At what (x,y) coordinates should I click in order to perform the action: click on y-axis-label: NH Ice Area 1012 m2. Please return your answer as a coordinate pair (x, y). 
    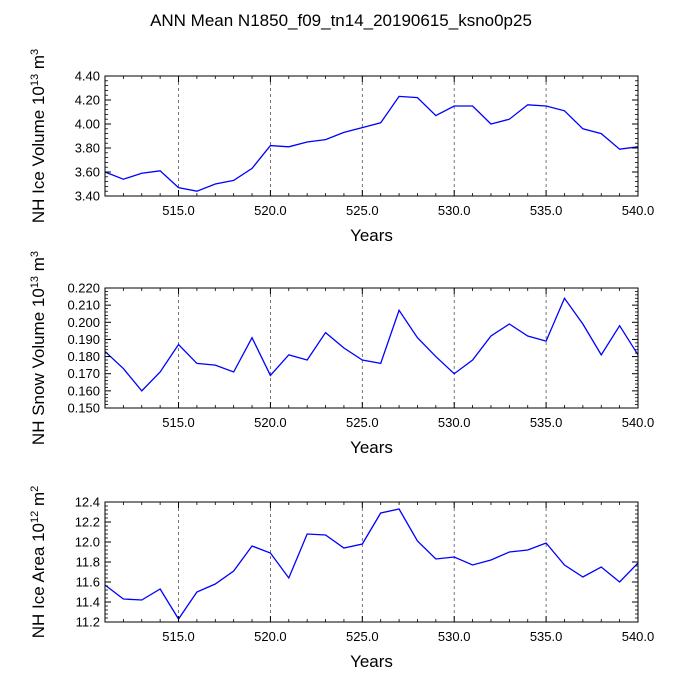
    Looking at the image, I should click on (38, 562).